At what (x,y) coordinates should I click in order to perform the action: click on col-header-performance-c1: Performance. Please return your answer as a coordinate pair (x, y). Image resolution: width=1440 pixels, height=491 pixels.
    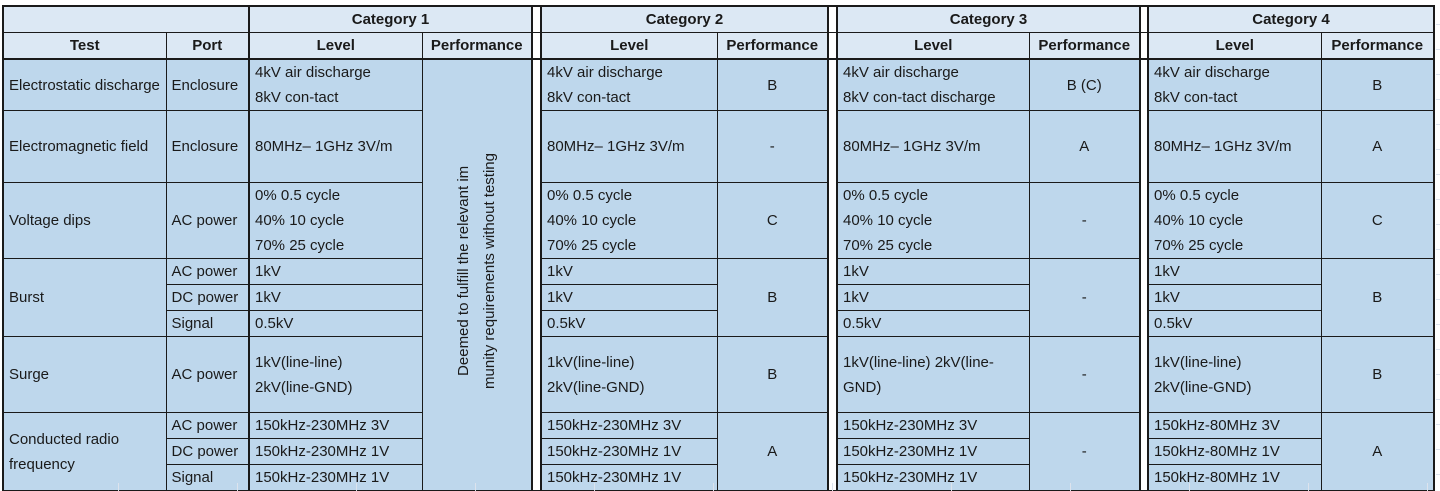
    Looking at the image, I should click on (477, 46).